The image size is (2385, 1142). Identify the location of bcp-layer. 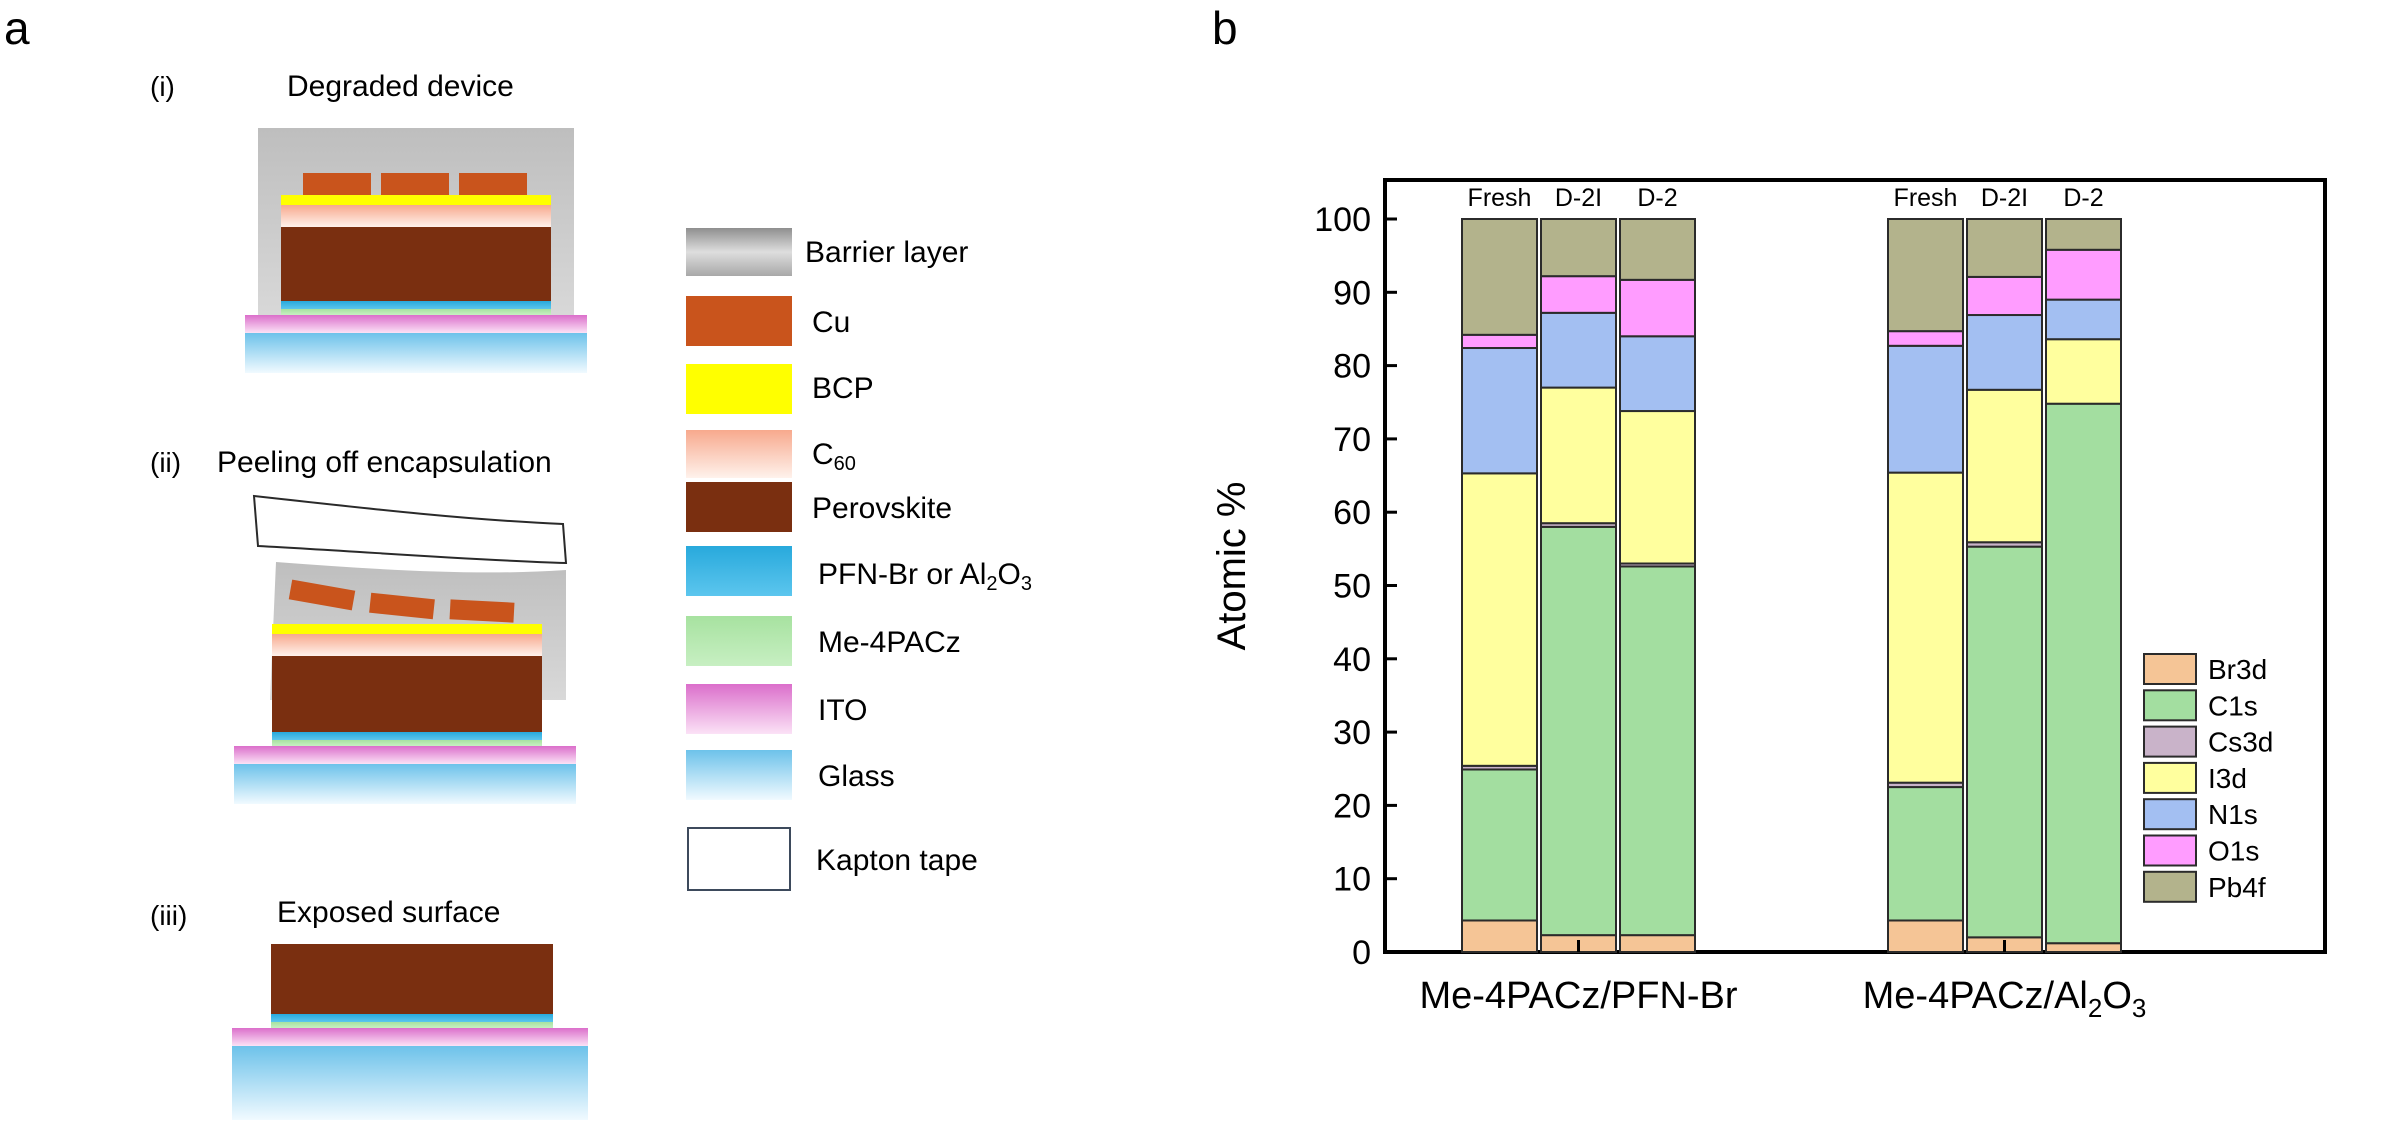
(407, 629).